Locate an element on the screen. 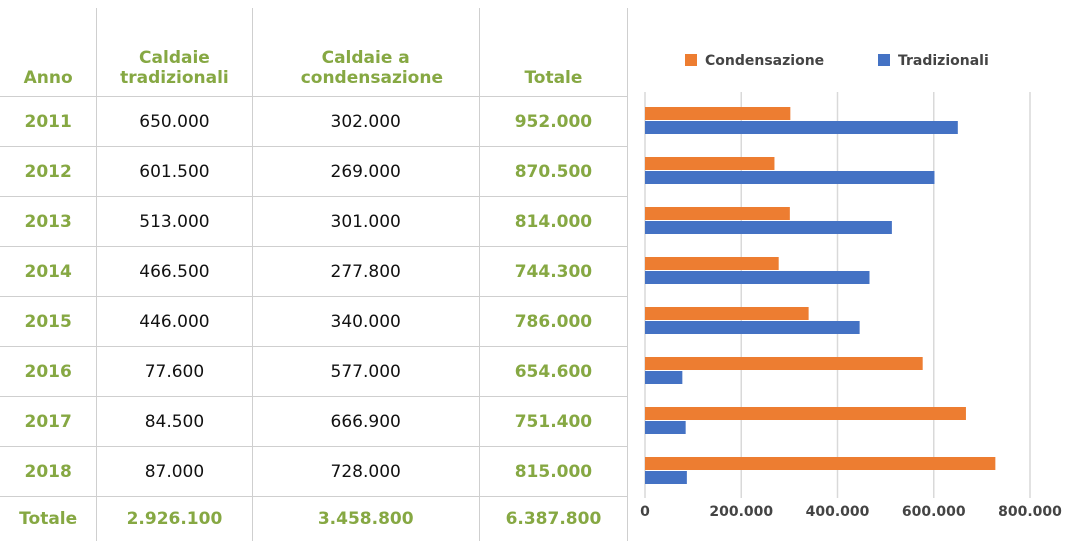 This screenshot has height=541, width=1066. legend-label: Tradizionali is located at coordinates (943, 61).